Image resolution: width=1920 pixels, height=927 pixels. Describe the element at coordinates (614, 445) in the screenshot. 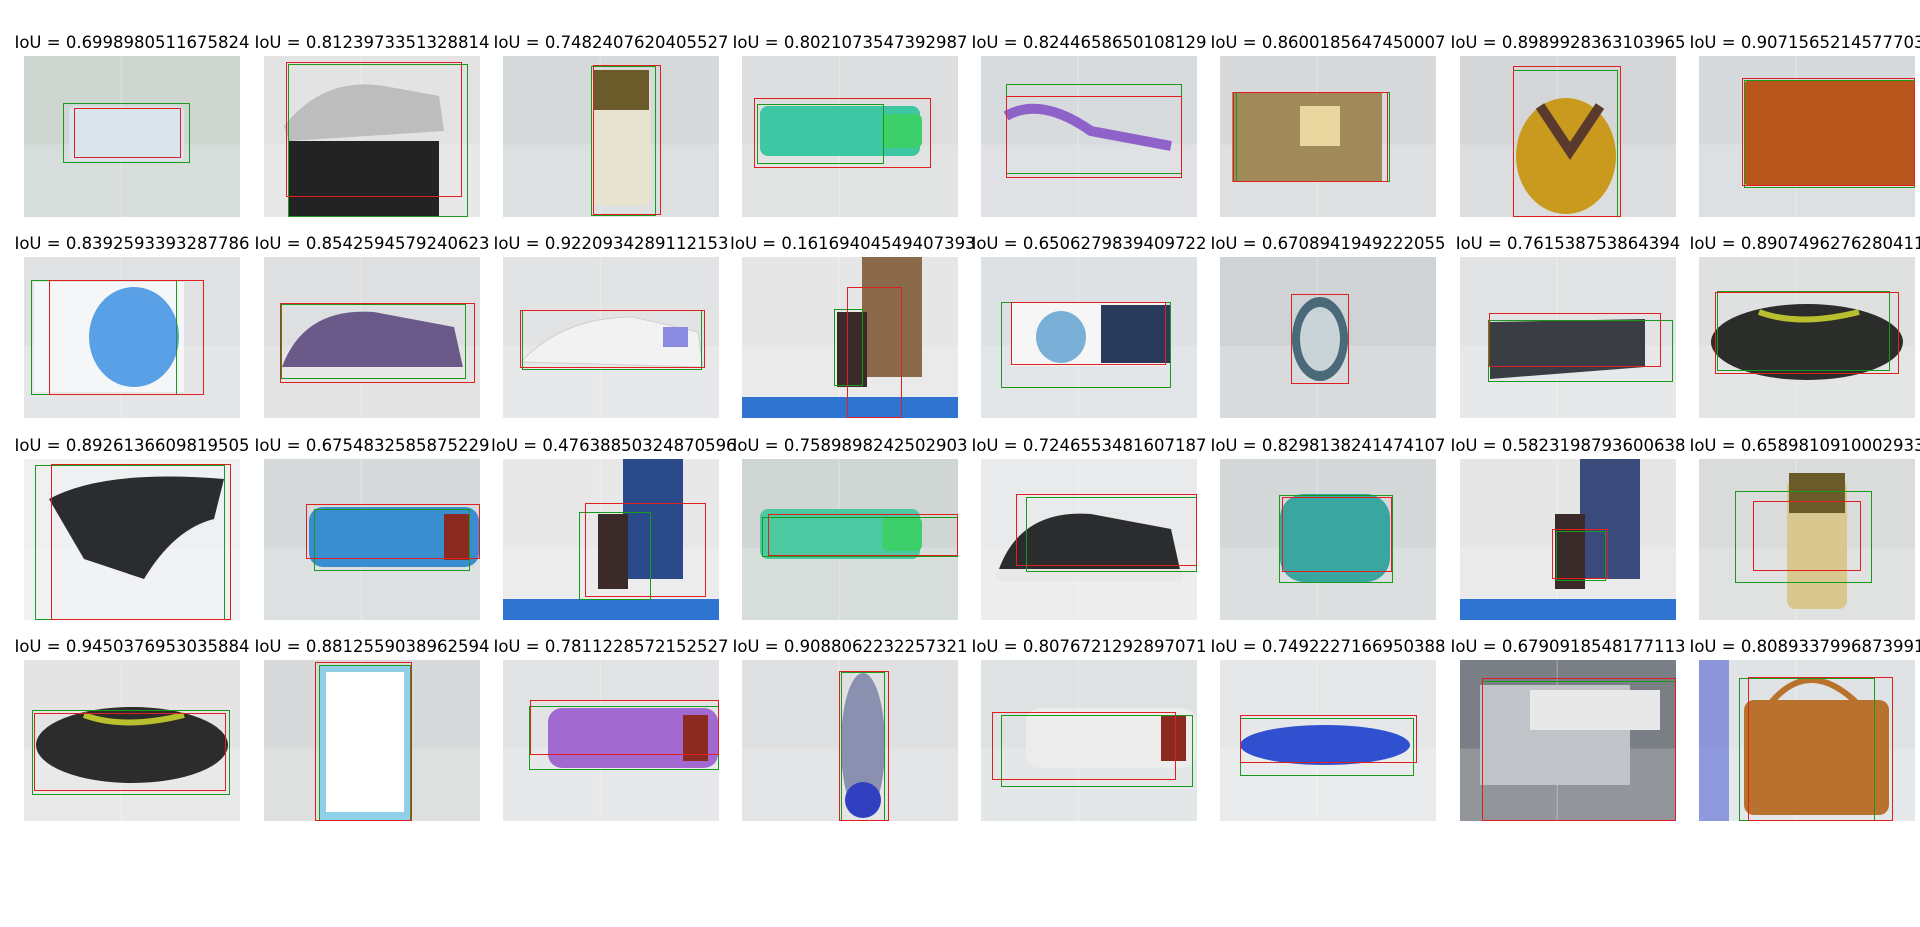

I see `iou-score-title: IoU = 0.47638850324870596` at that location.